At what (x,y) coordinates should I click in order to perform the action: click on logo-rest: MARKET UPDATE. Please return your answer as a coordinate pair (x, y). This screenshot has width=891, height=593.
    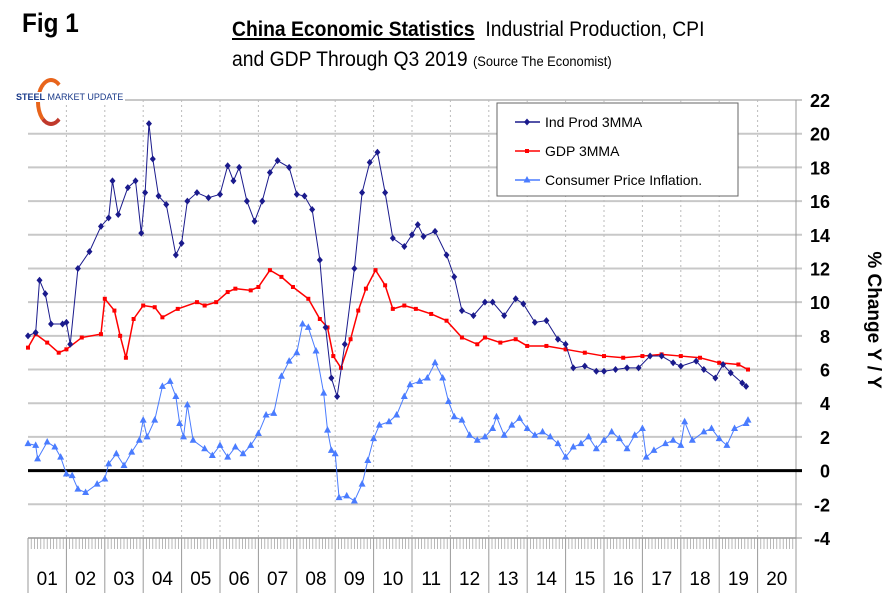
    Looking at the image, I should click on (85, 97).